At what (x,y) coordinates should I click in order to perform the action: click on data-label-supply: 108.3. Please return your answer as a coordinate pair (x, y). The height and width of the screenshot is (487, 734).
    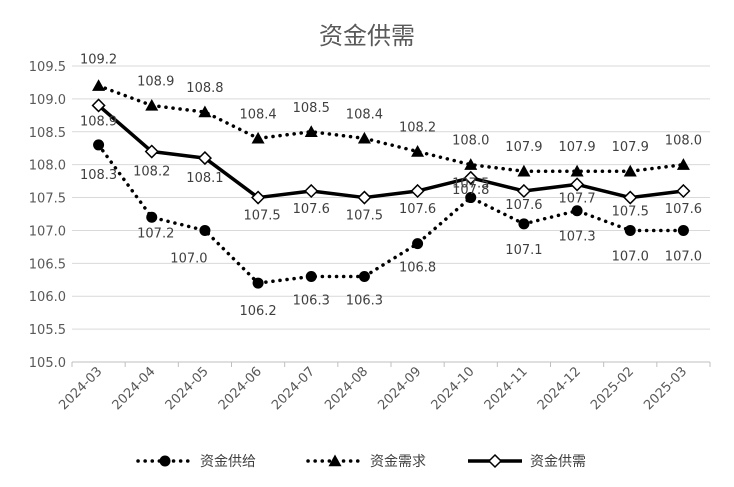
    Looking at the image, I should click on (98, 175).